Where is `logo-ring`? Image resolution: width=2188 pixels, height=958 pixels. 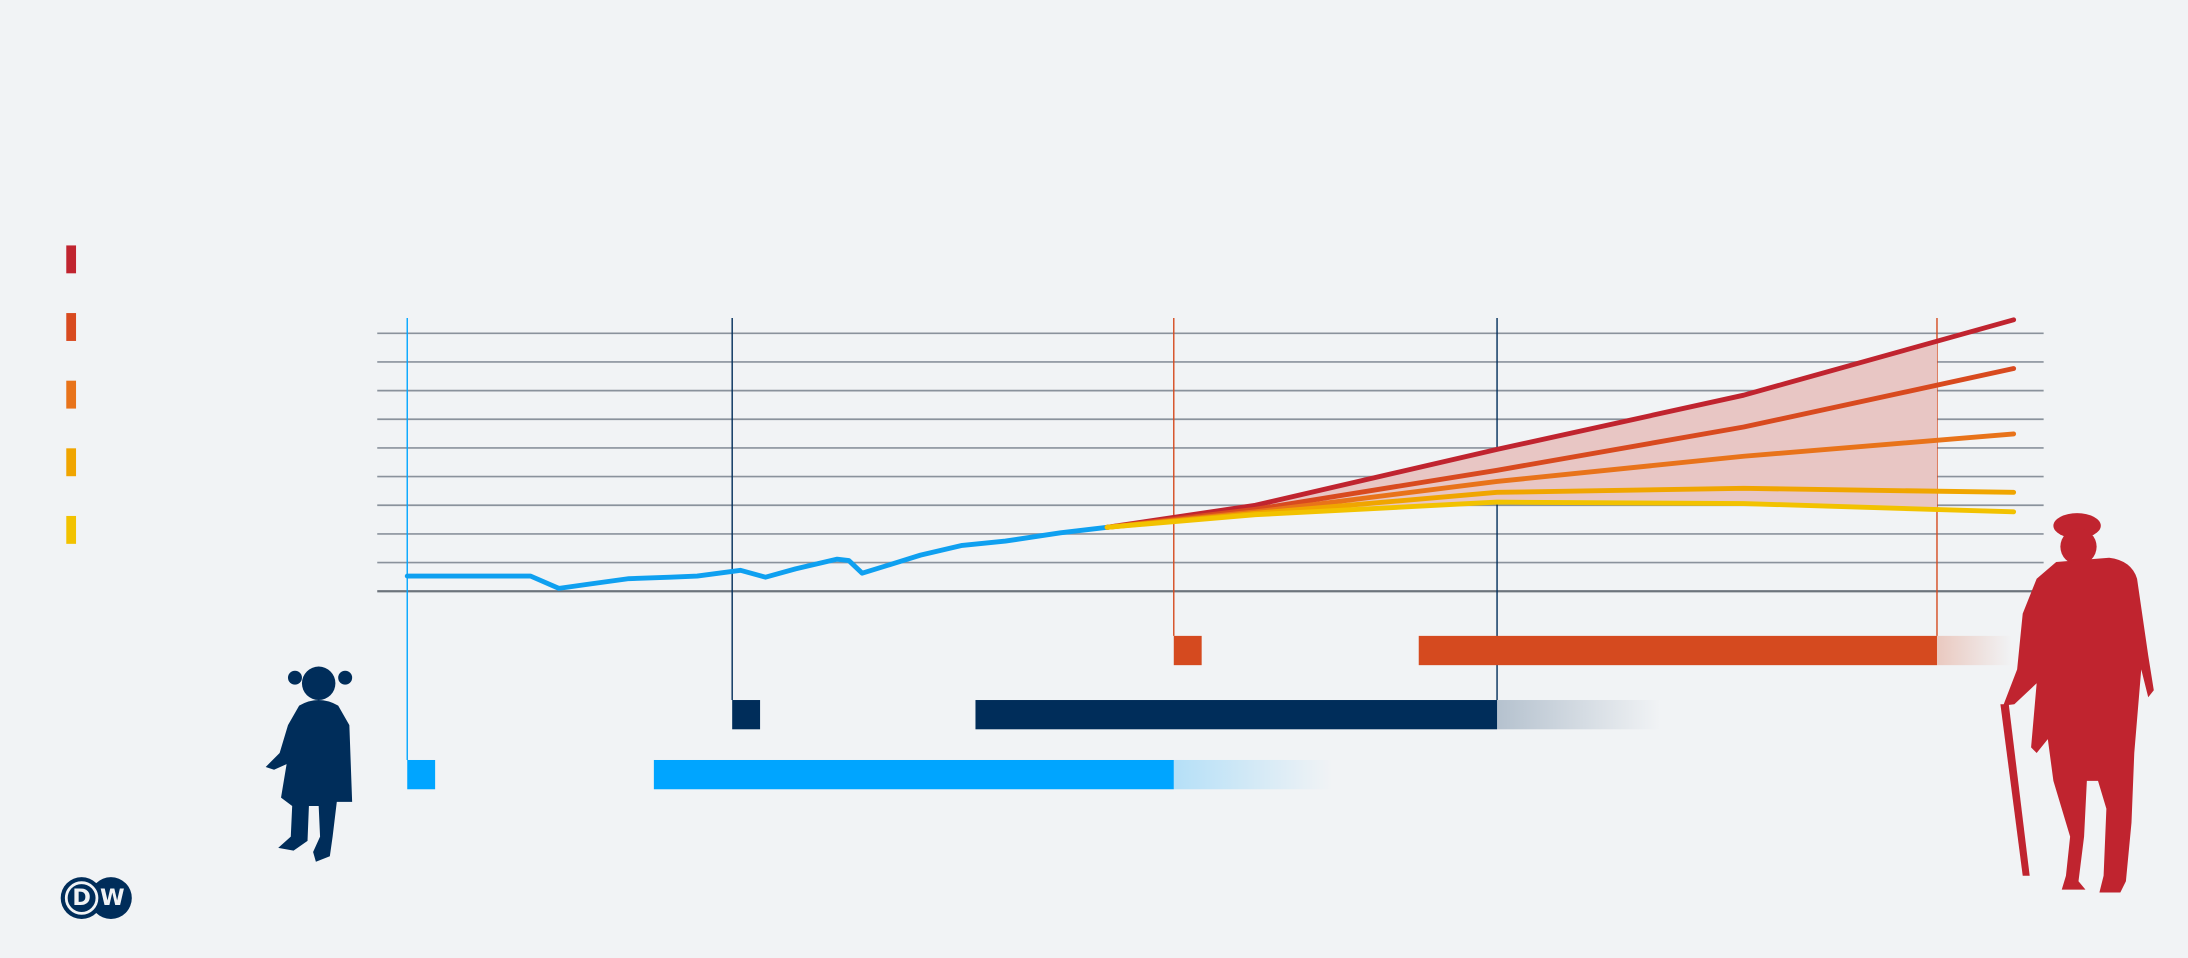 logo-ring is located at coordinates (81, 898).